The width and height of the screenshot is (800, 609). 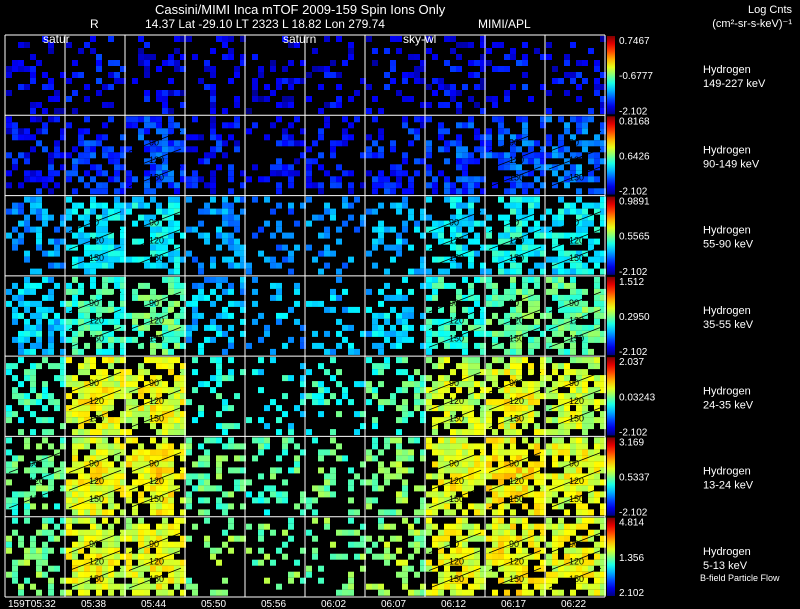 I want to click on panel-r1-c9: 90 120 150, so click(x=576, y=155).